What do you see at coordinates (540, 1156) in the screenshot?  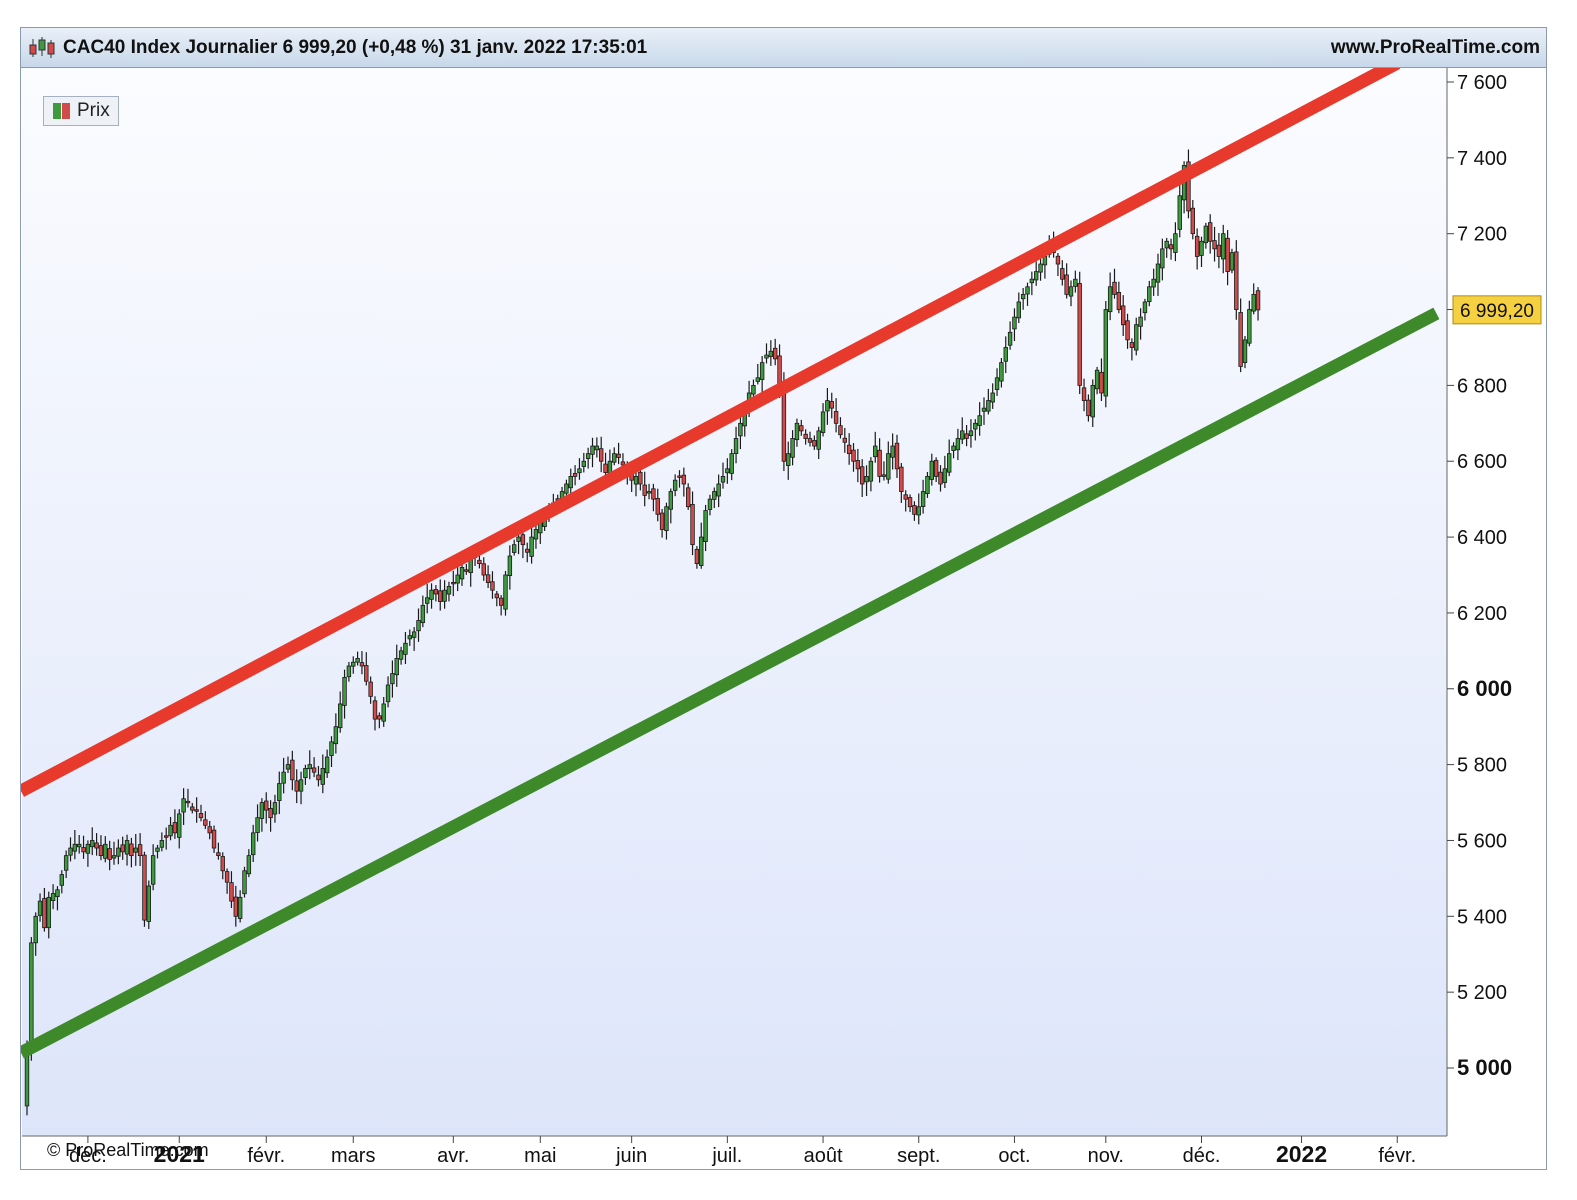 I see `time-tick-label: mai` at bounding box center [540, 1156].